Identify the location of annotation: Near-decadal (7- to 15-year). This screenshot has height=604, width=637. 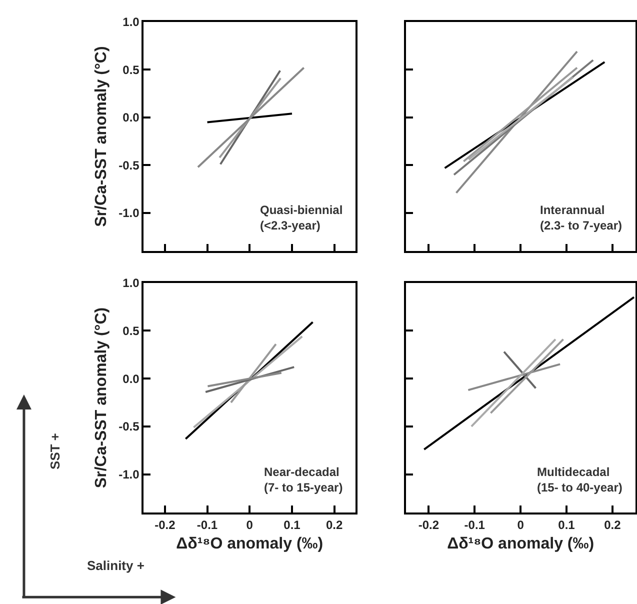
(303, 480).